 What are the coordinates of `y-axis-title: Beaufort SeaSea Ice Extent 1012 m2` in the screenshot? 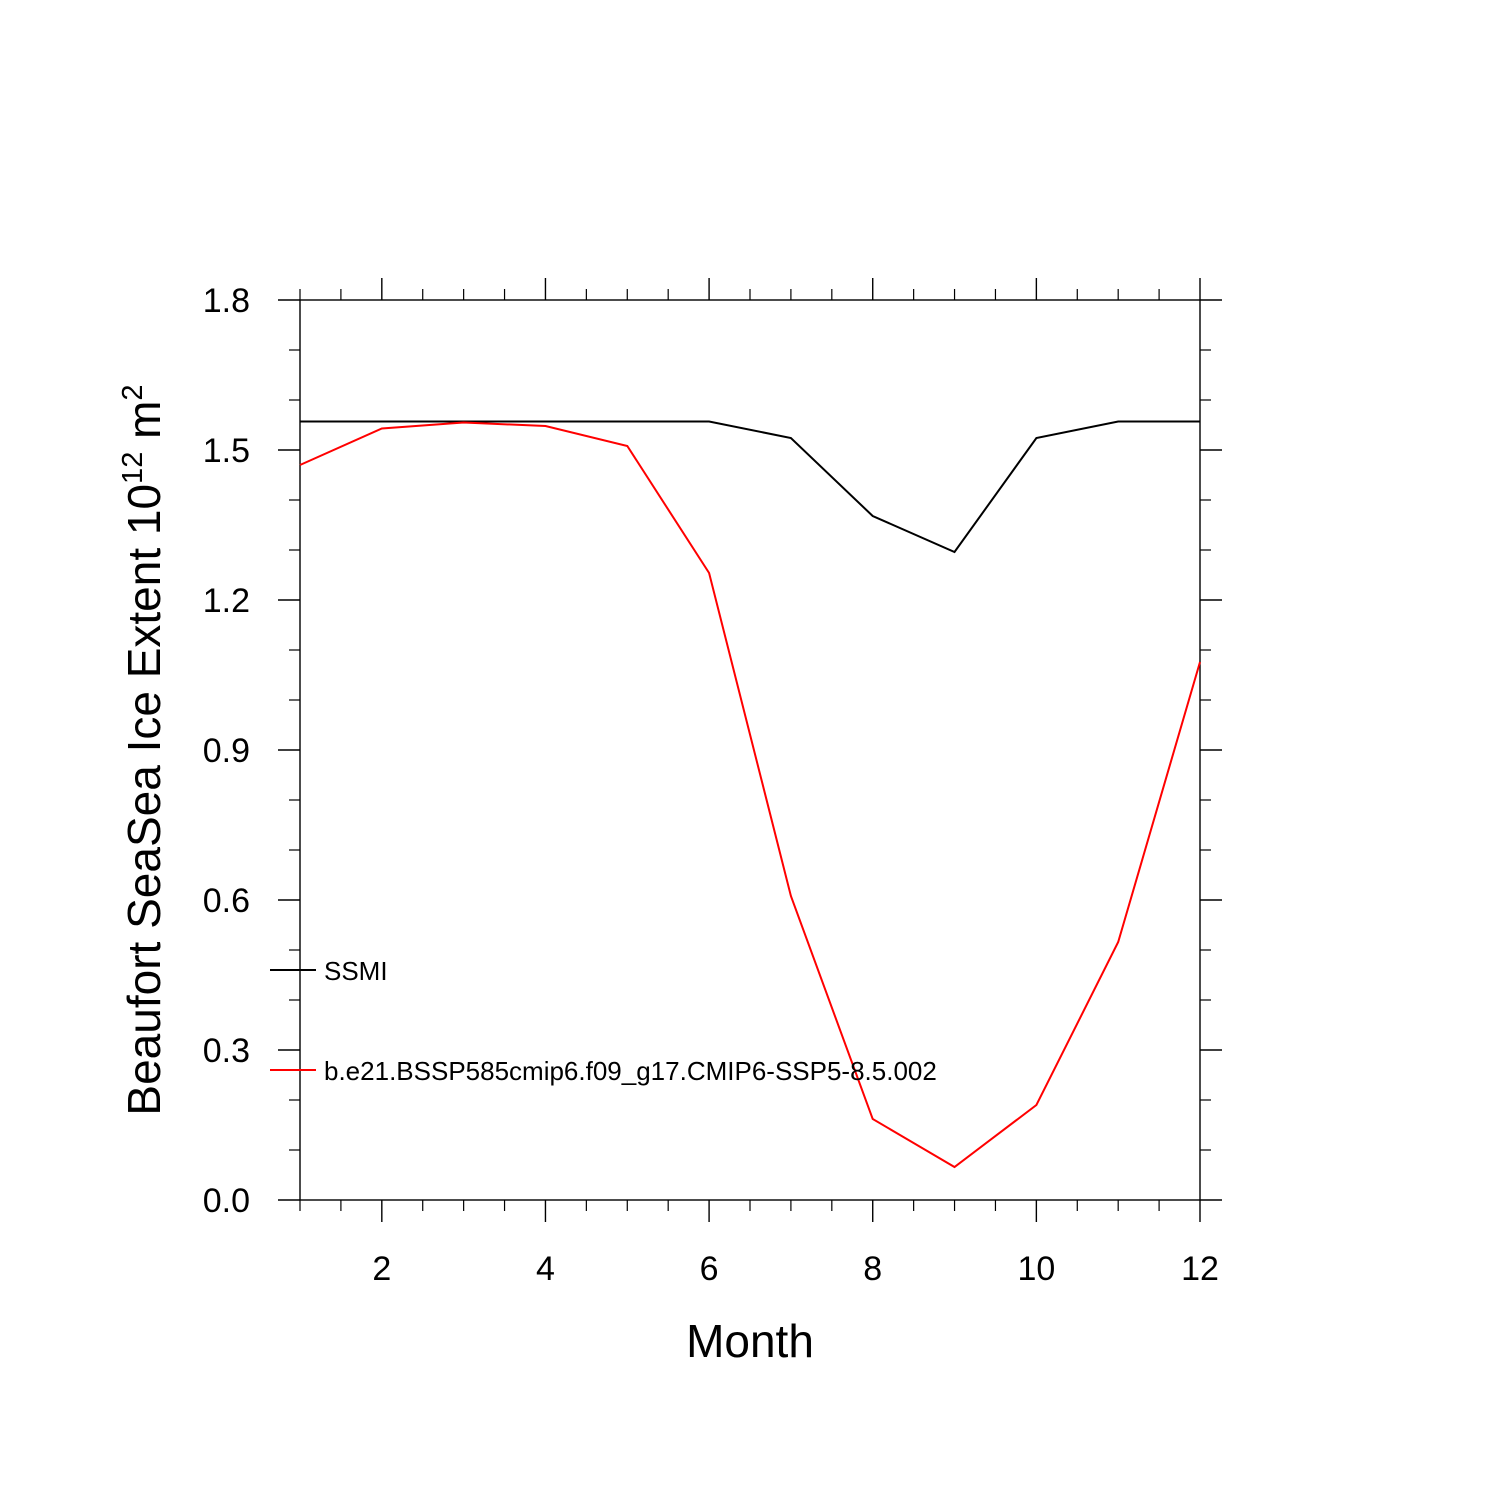 It's located at (143, 749).